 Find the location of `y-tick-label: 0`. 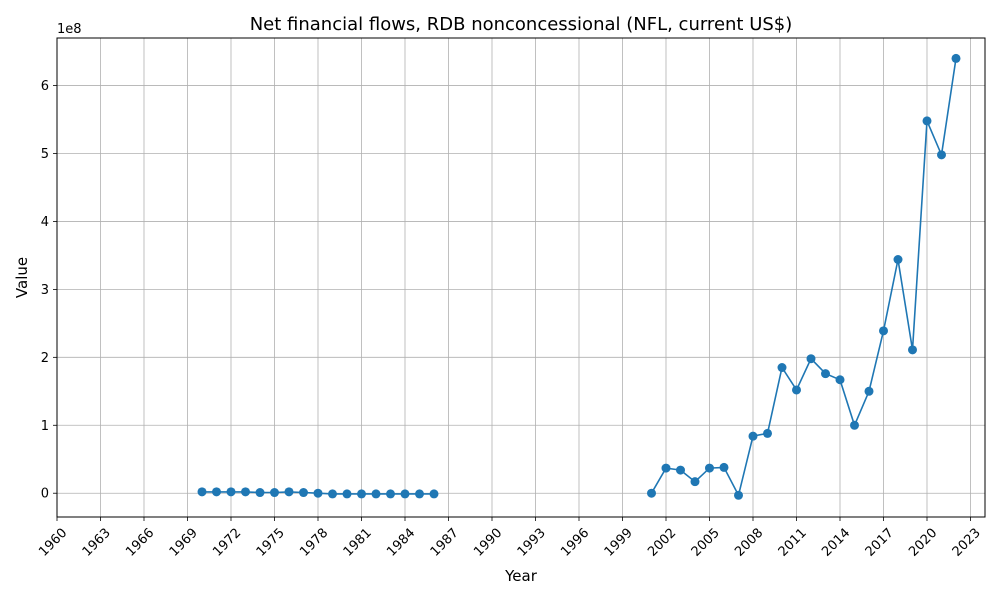

y-tick-label: 0 is located at coordinates (45, 494).